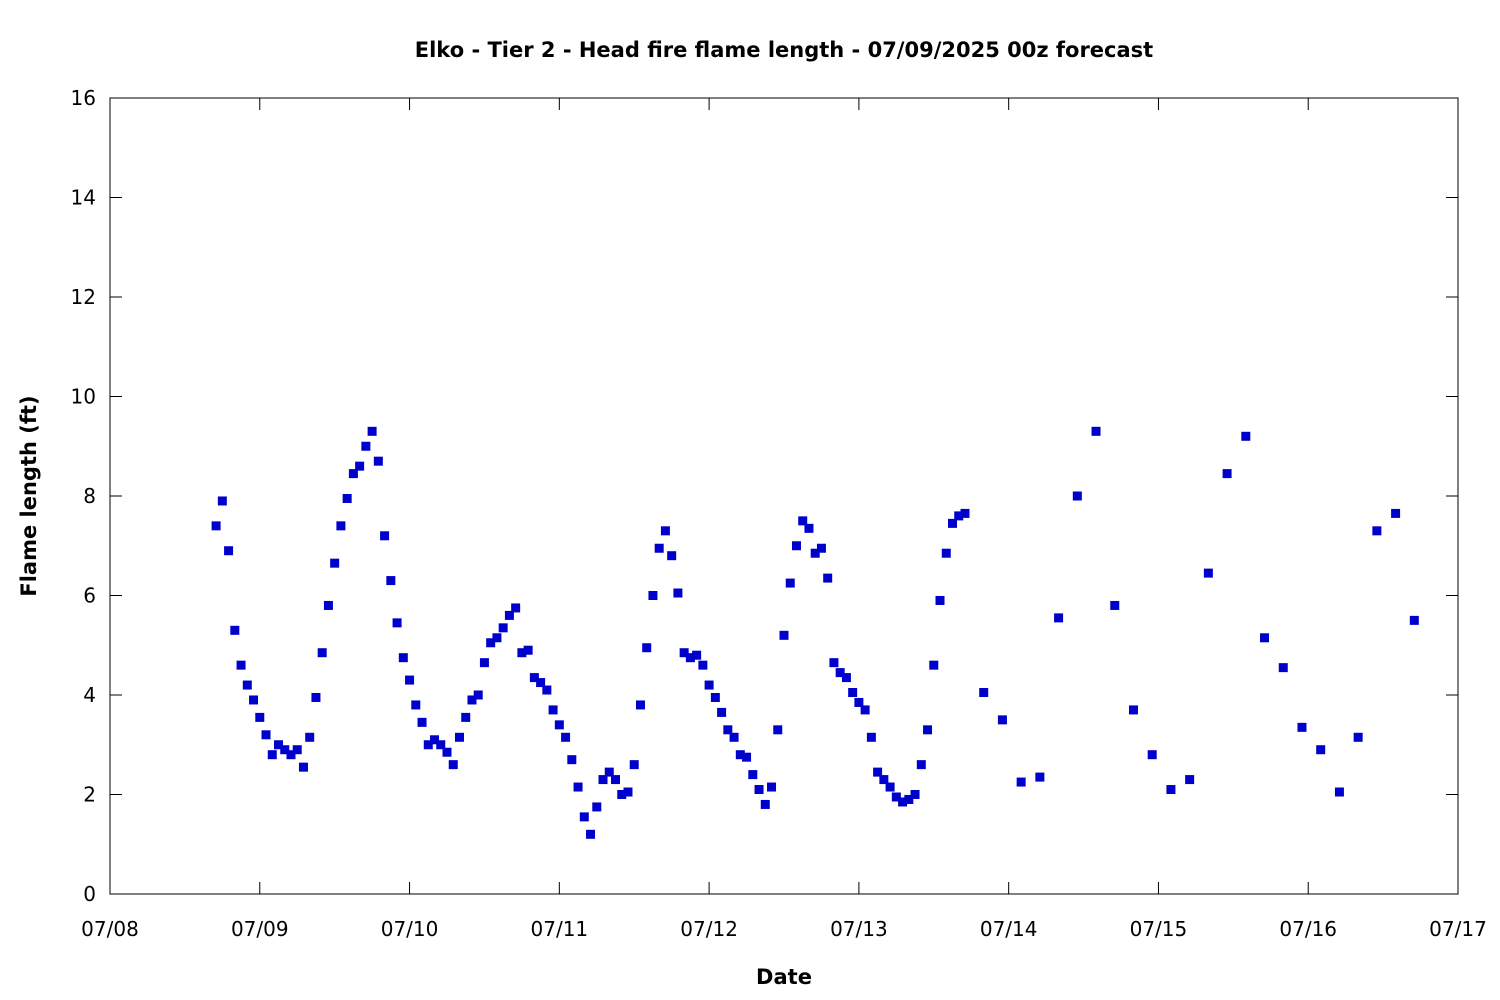 This screenshot has width=1500, height=1000. Describe the element at coordinates (89, 894) in the screenshot. I see `y-tick-label: 0` at that location.